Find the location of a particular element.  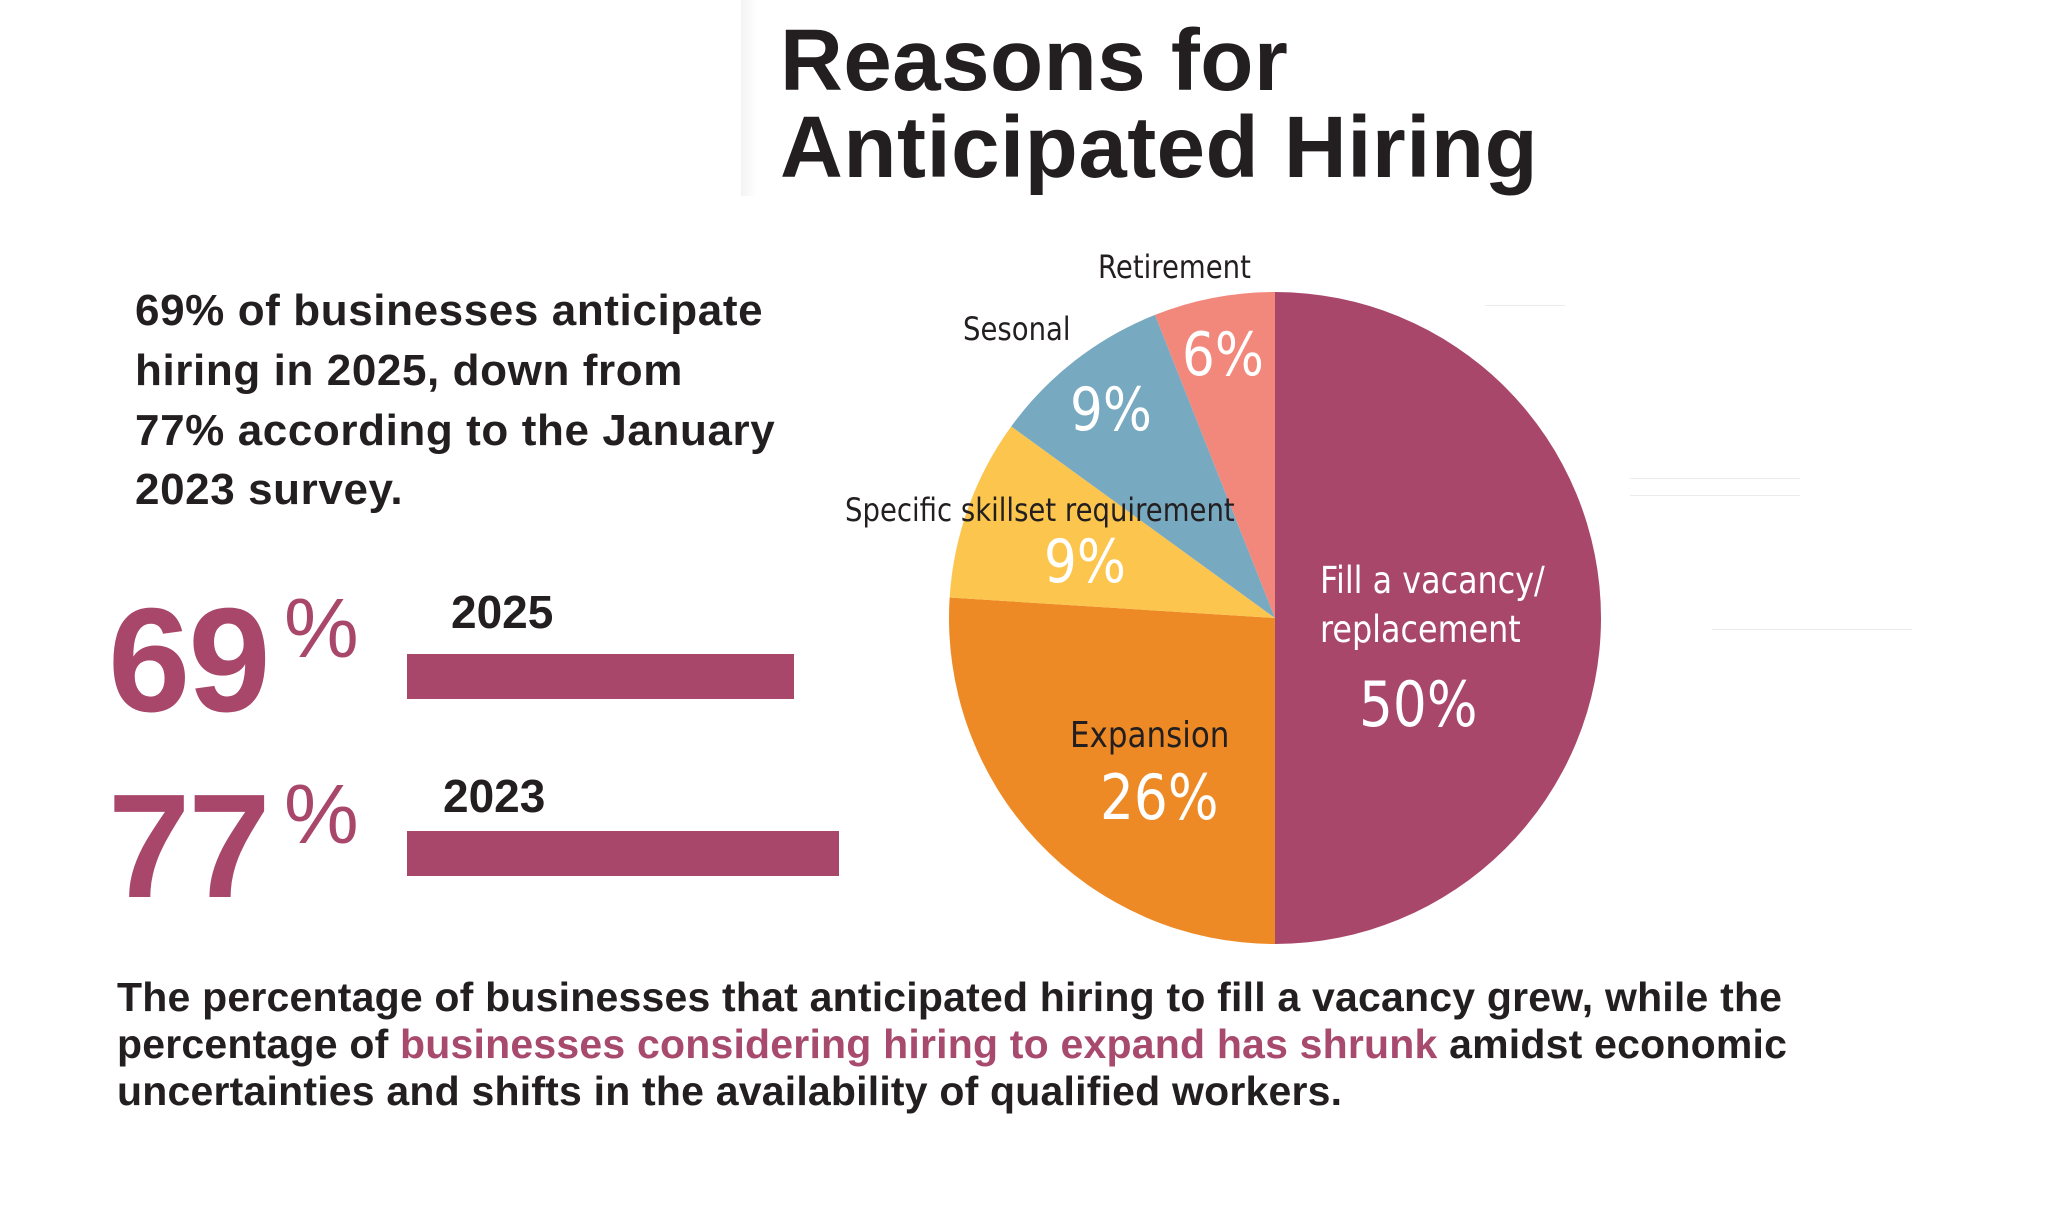

title-shadow is located at coordinates (749, 98).